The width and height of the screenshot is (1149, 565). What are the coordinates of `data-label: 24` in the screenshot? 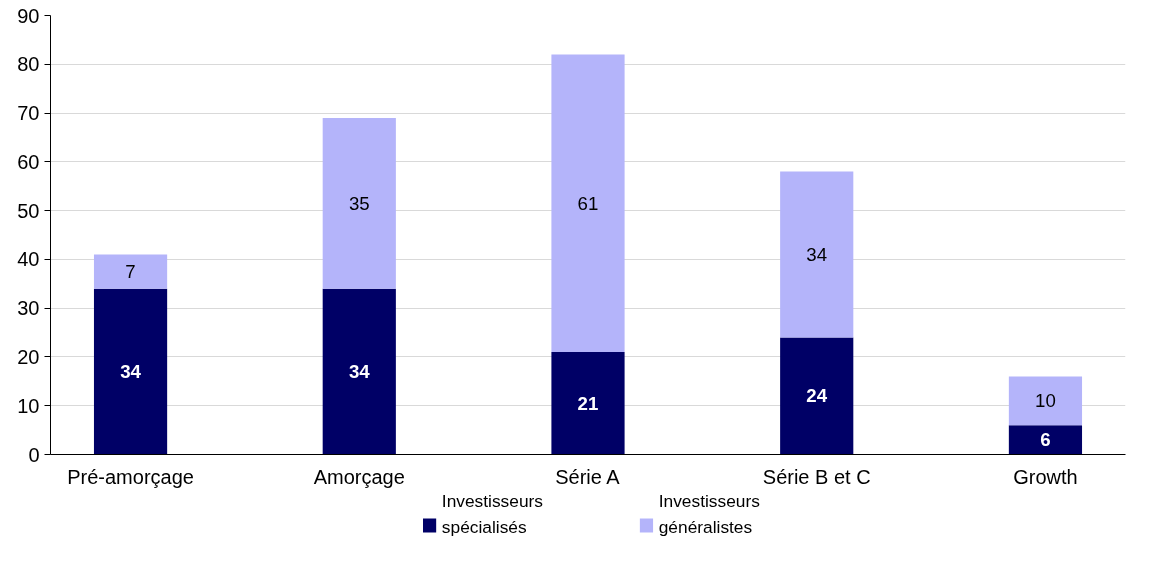 It's located at (817, 396).